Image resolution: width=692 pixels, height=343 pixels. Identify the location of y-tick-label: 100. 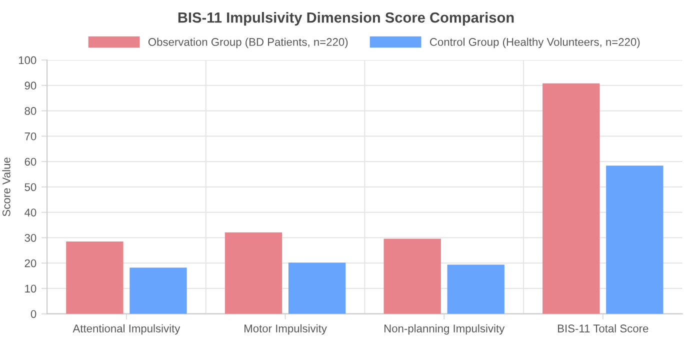
(27, 60).